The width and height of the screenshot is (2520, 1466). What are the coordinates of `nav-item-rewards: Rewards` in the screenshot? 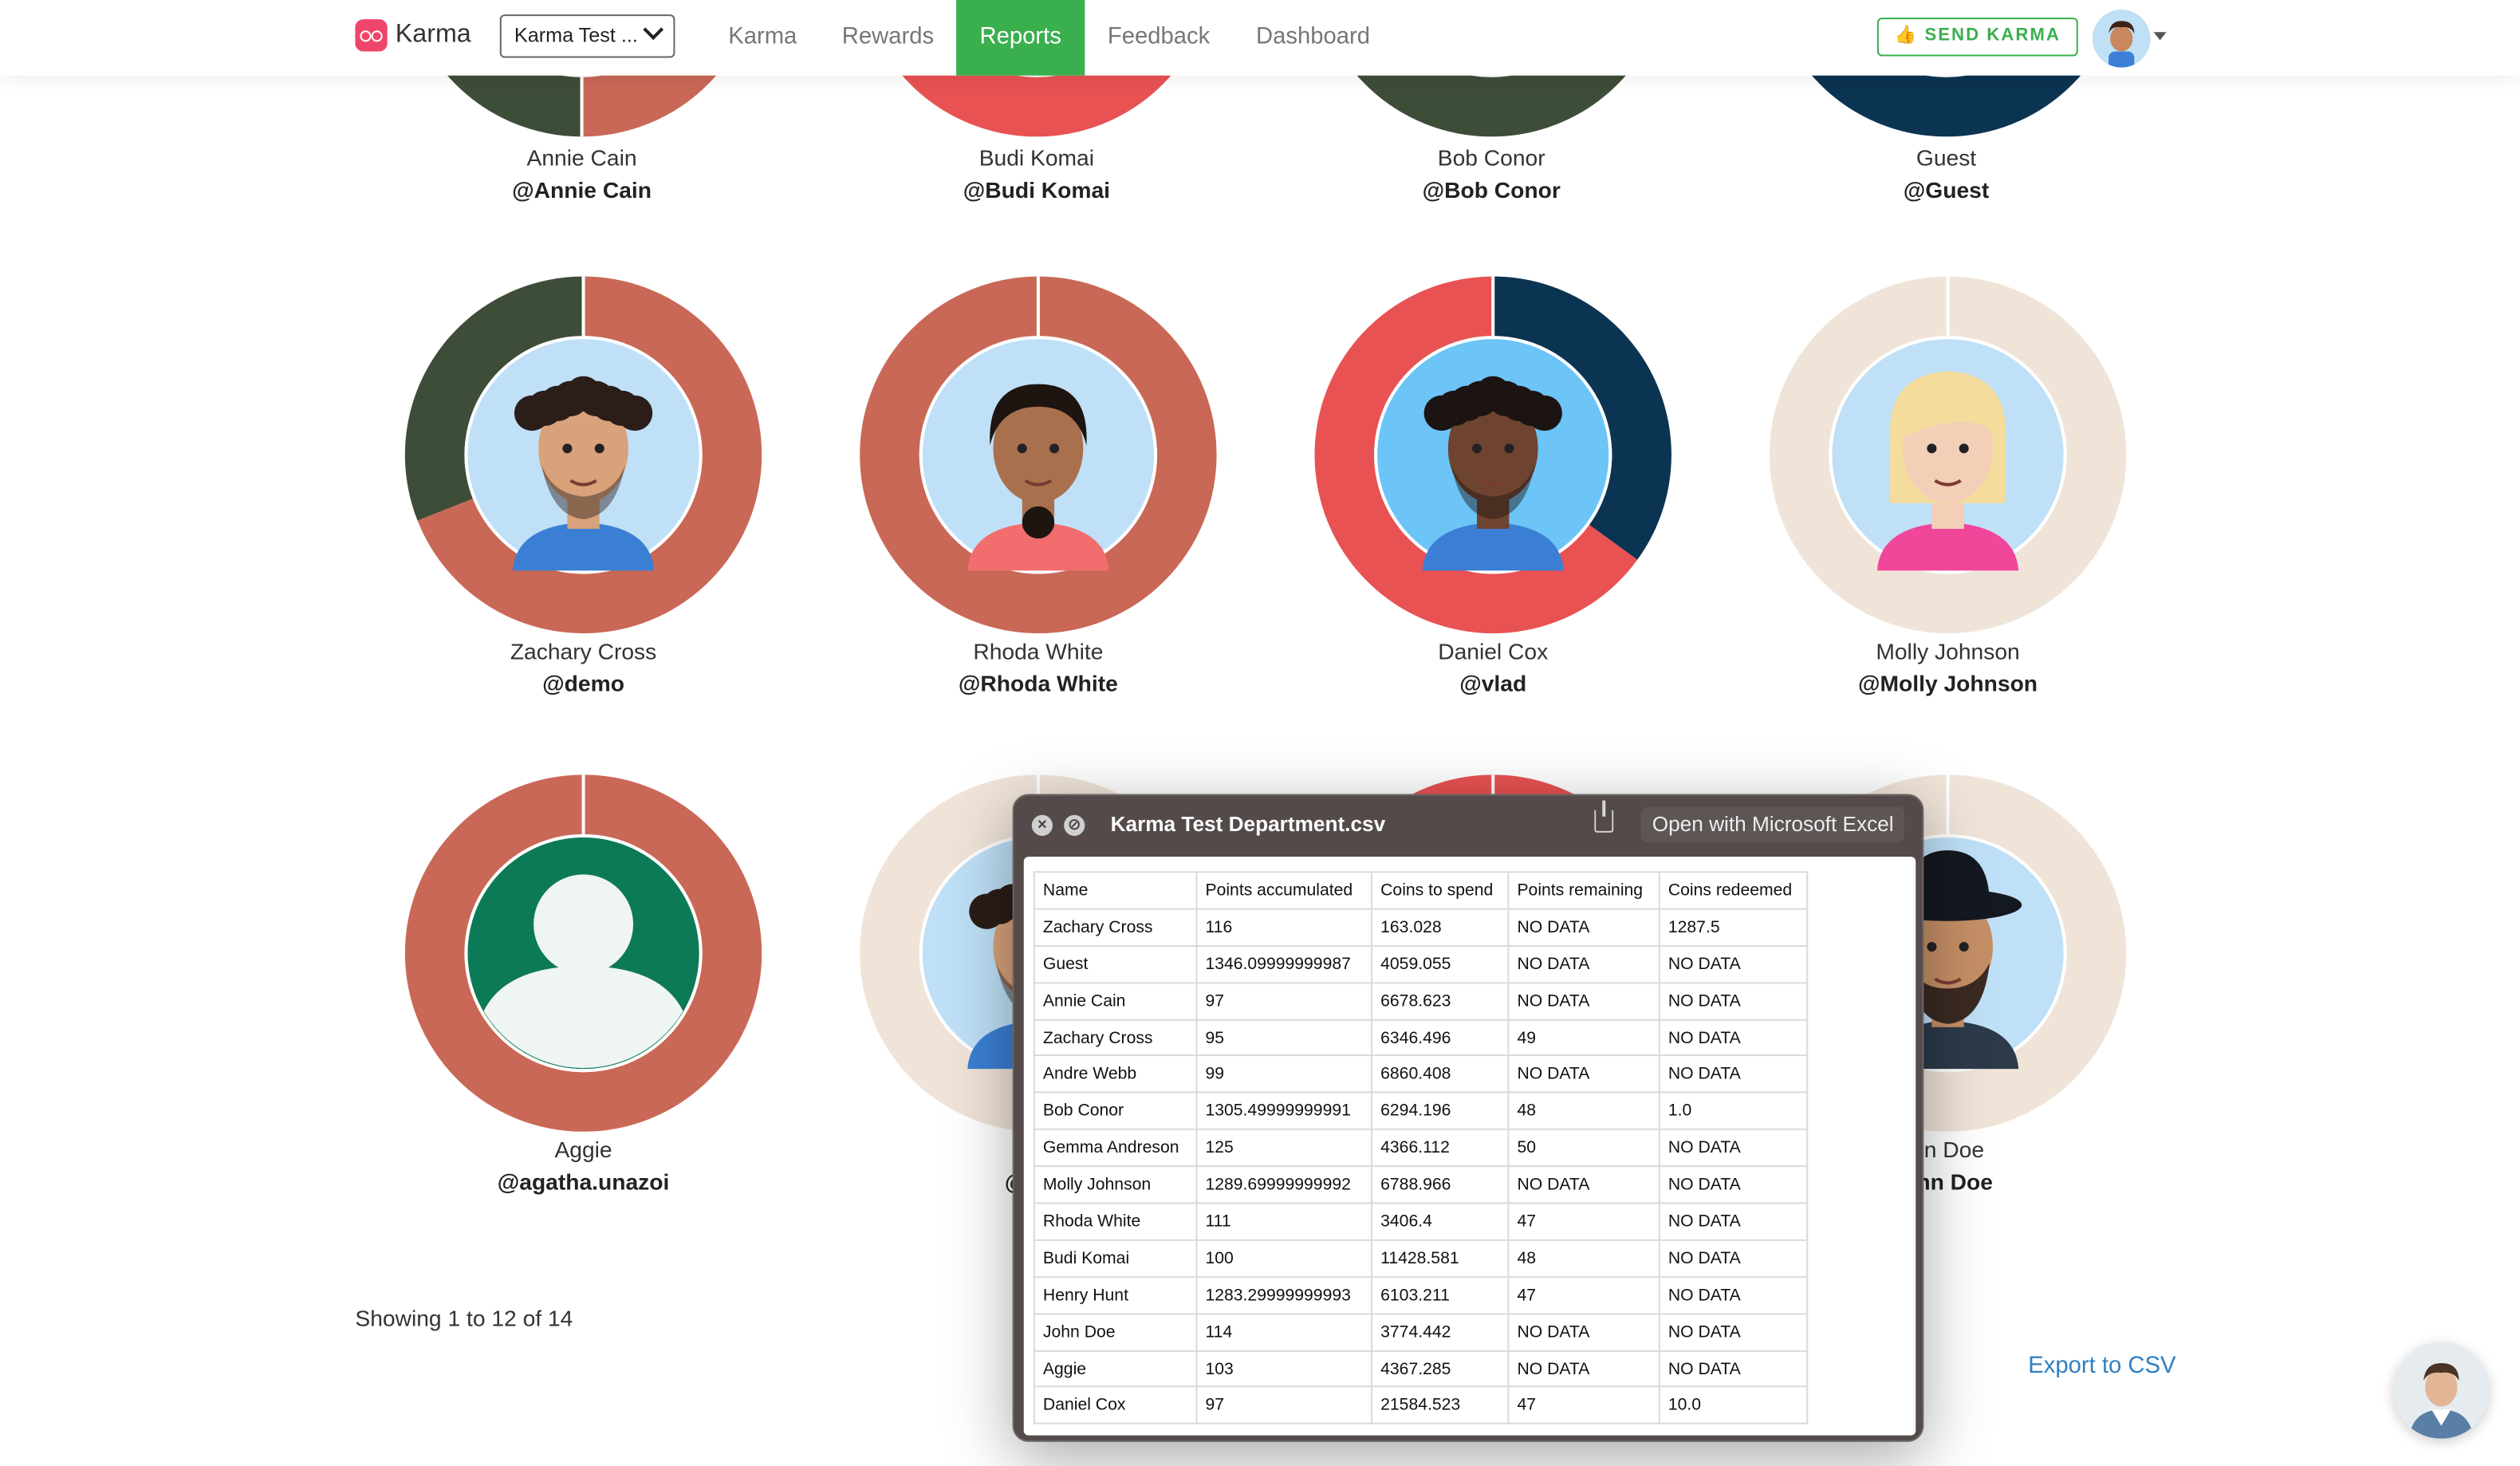 It's located at (888, 37).